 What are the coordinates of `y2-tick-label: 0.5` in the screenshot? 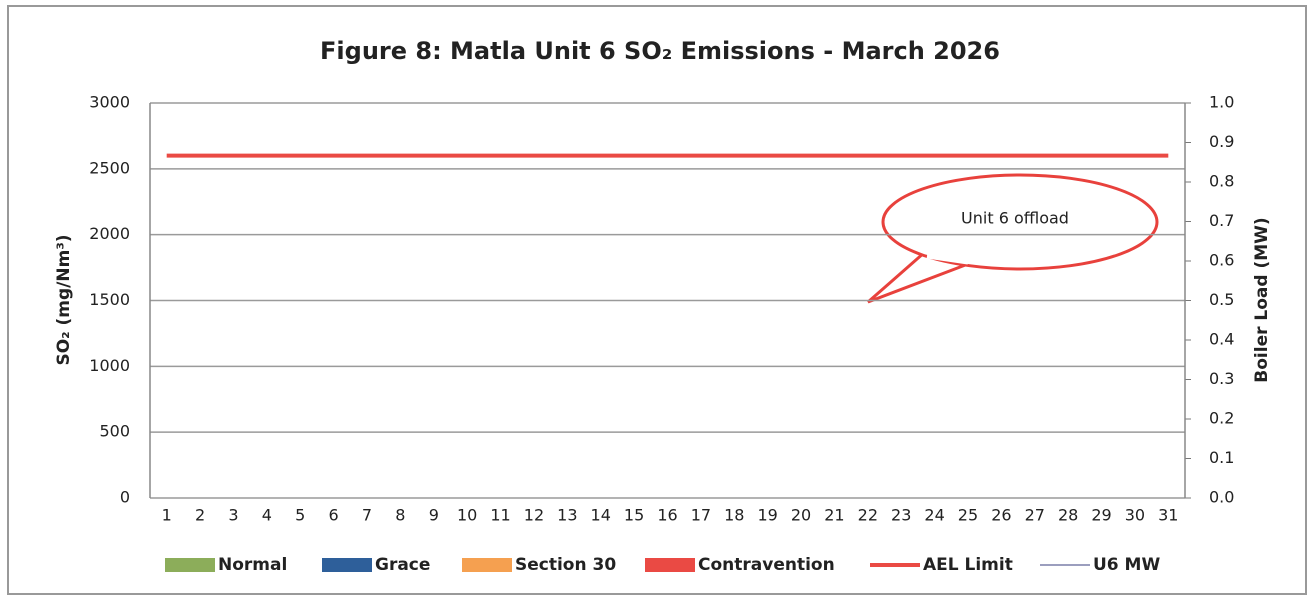 It's located at (1221, 299).